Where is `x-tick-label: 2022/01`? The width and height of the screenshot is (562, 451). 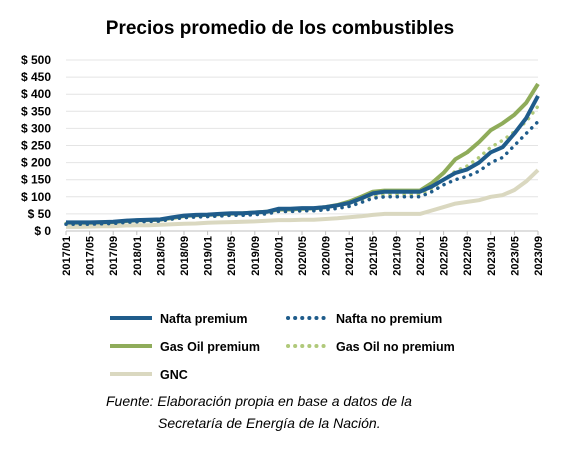
x-tick-label: 2022/01 is located at coordinates (421, 256).